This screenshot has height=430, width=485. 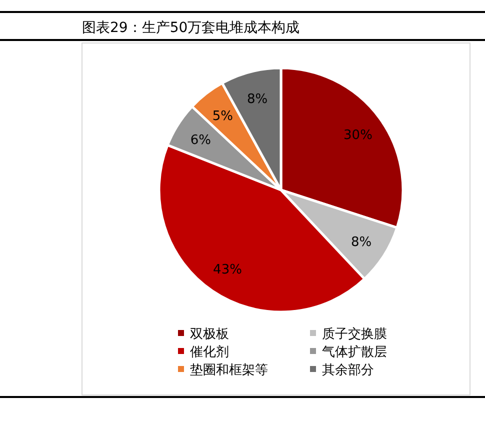 I want to click on chart-title: 图表29：生产50万套电堆成本构成, so click(x=191, y=28).